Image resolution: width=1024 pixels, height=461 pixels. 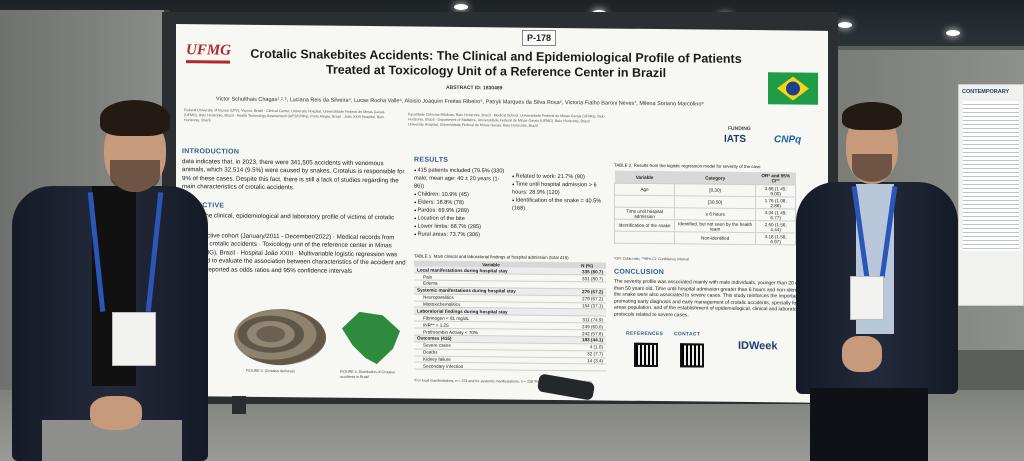 I want to click on table2-cell-category: [0,30), so click(x=715, y=190).